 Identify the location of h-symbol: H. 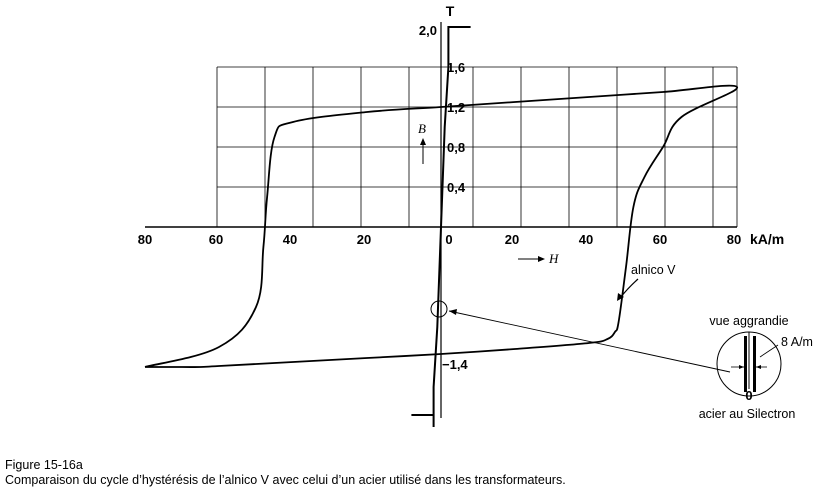
(553, 258).